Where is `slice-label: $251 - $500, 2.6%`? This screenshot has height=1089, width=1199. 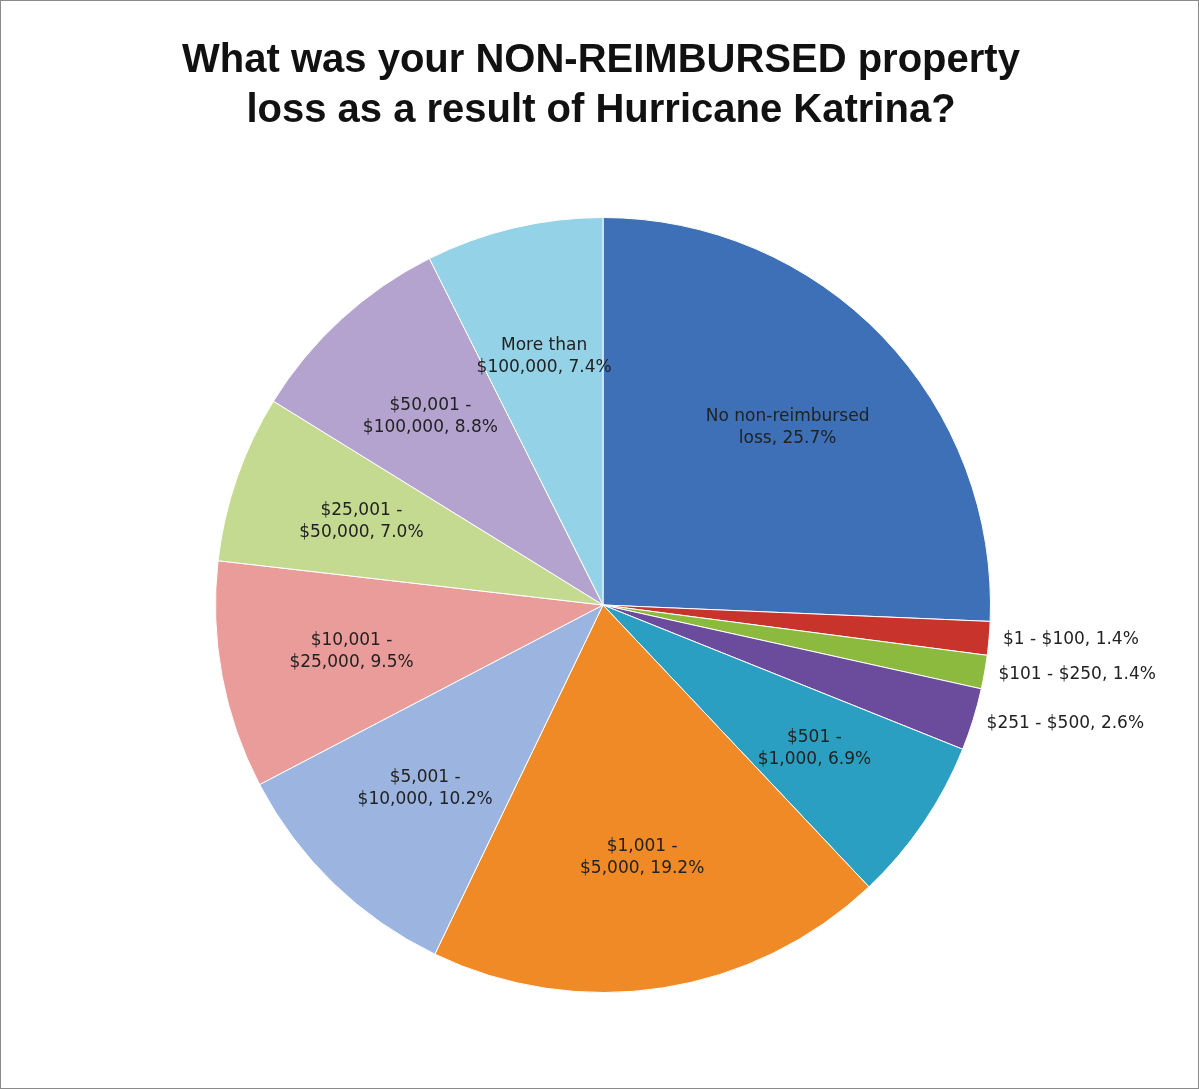 slice-label: $251 - $500, 2.6% is located at coordinates (1065, 721).